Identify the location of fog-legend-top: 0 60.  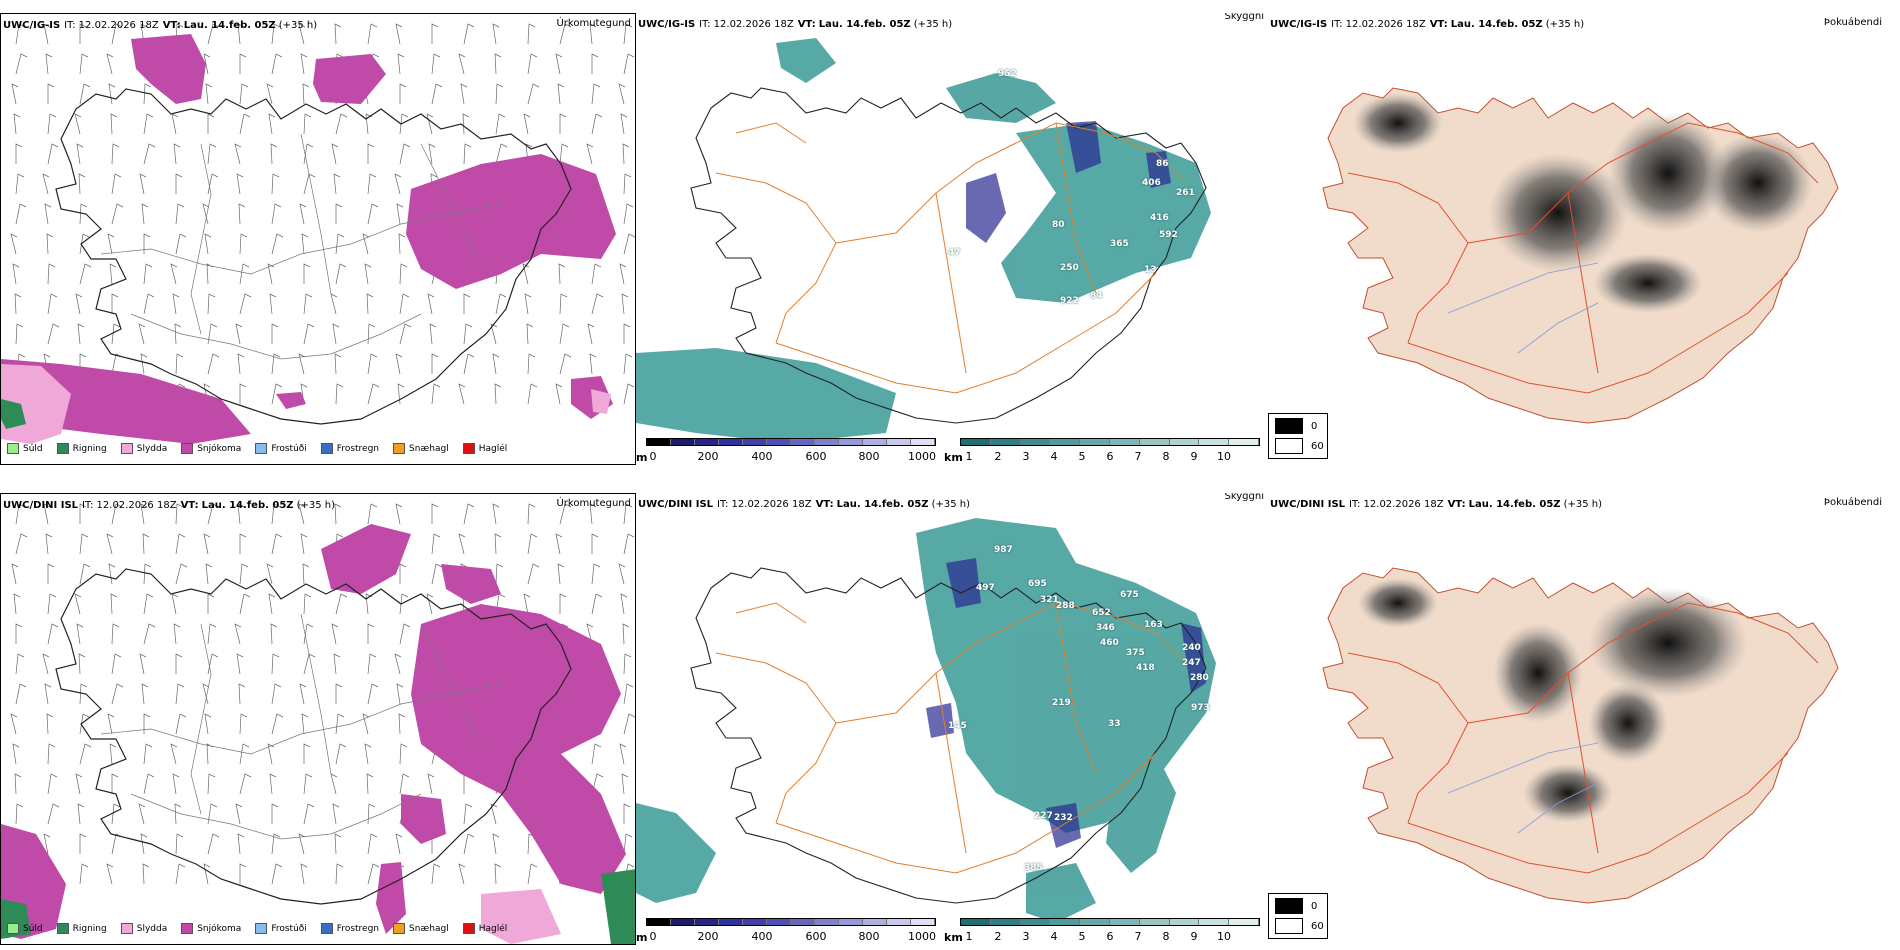
(1298, 436).